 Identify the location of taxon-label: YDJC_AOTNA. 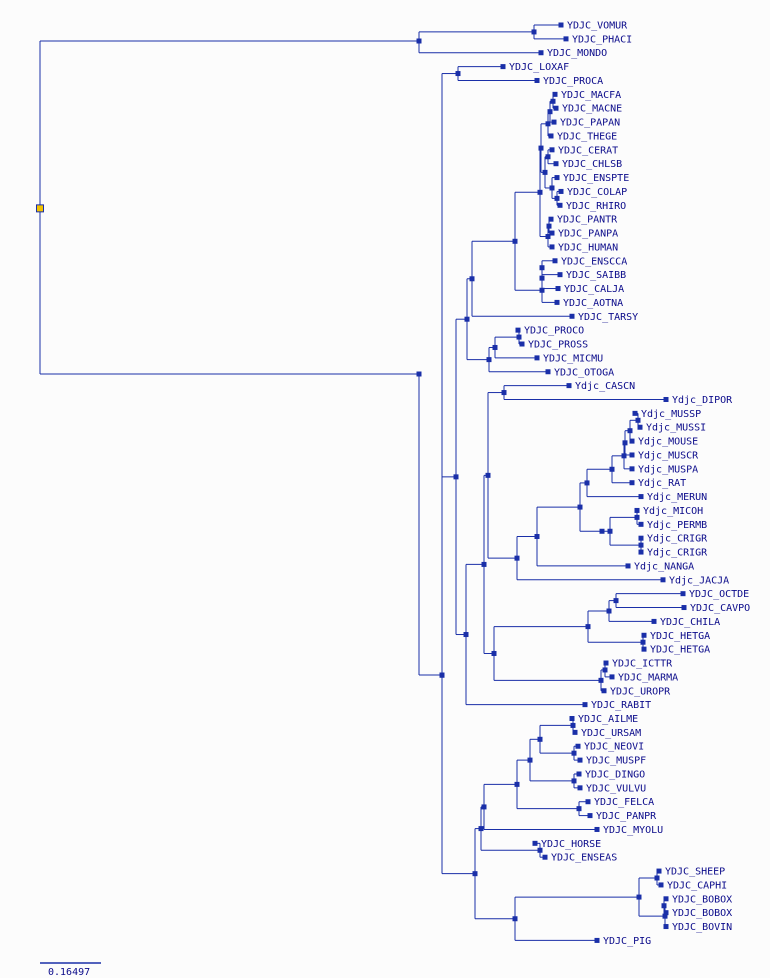
(593, 303).